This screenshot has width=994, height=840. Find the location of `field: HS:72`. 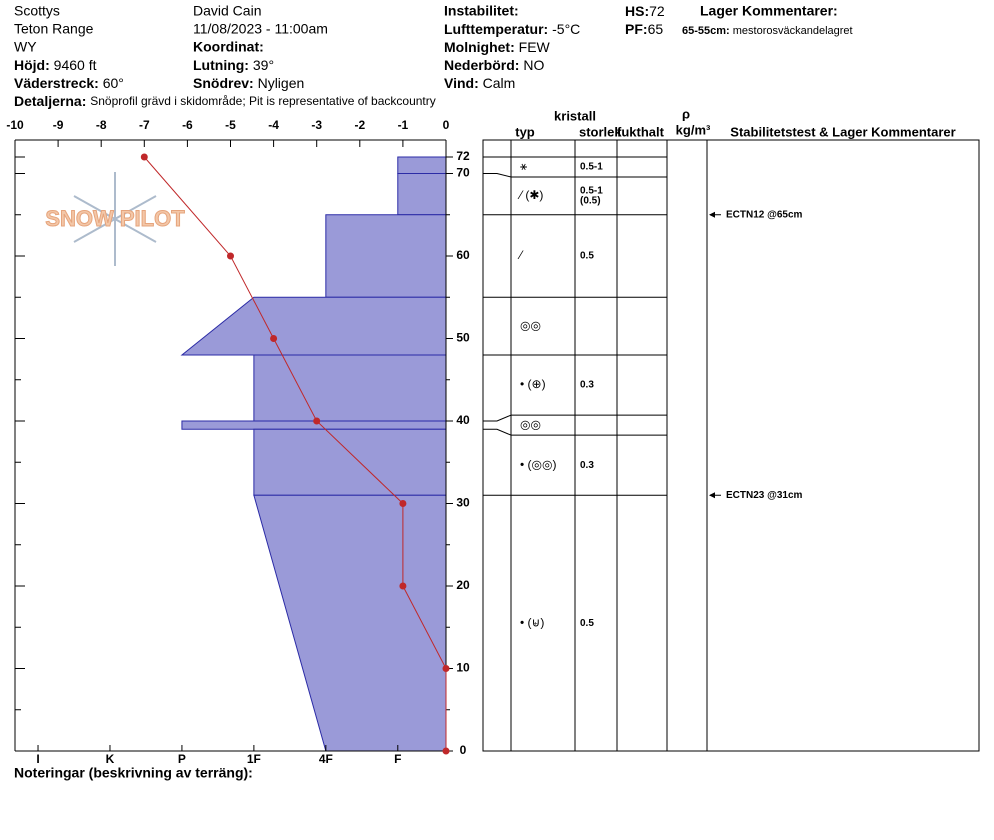

field: HS:72 is located at coordinates (645, 11).